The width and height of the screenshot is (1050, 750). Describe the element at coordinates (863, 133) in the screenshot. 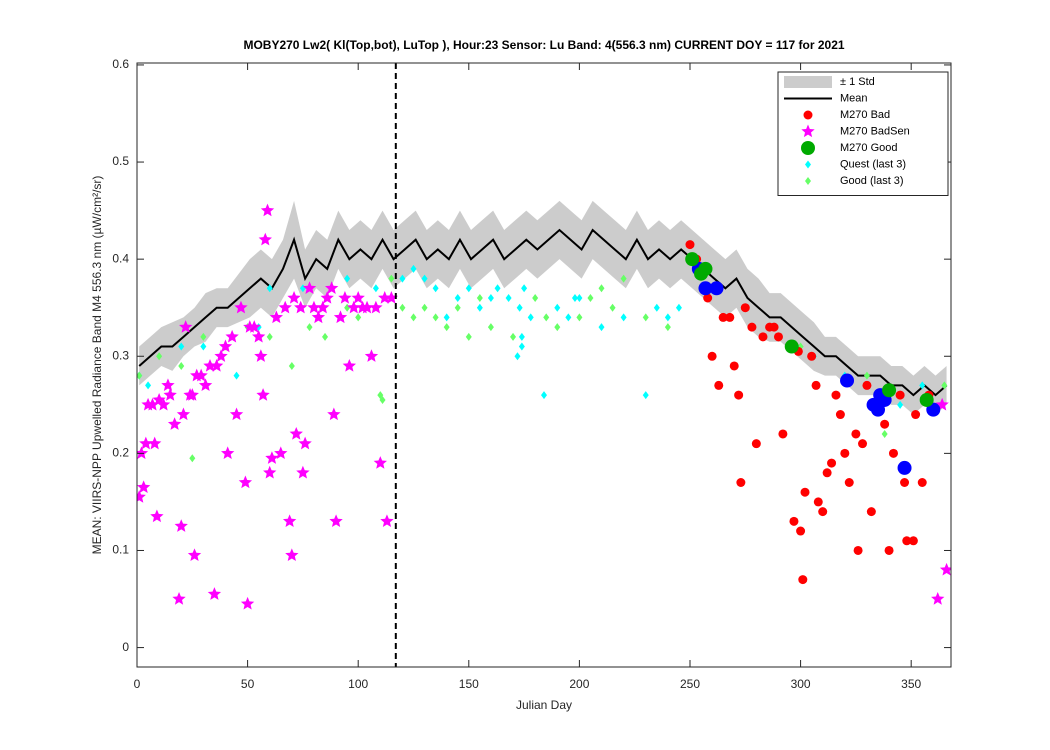

I see `legend-box` at that location.